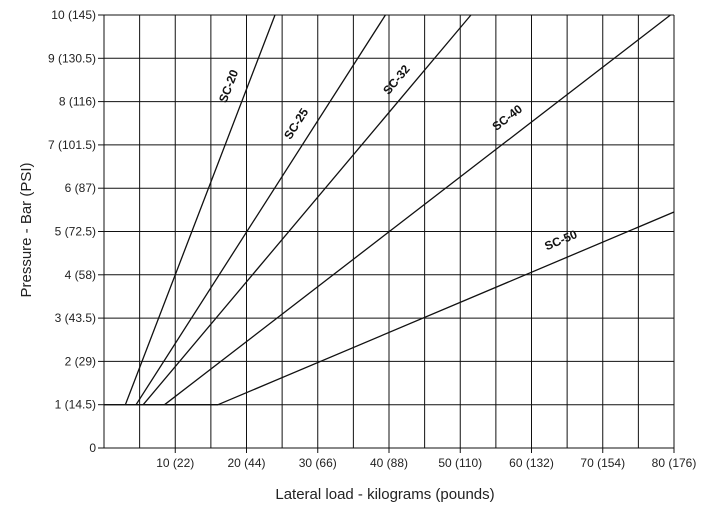 Image resolution: width=719 pixels, height=506 pixels. I want to click on y-tick-label: 10 (145), so click(73, 15).